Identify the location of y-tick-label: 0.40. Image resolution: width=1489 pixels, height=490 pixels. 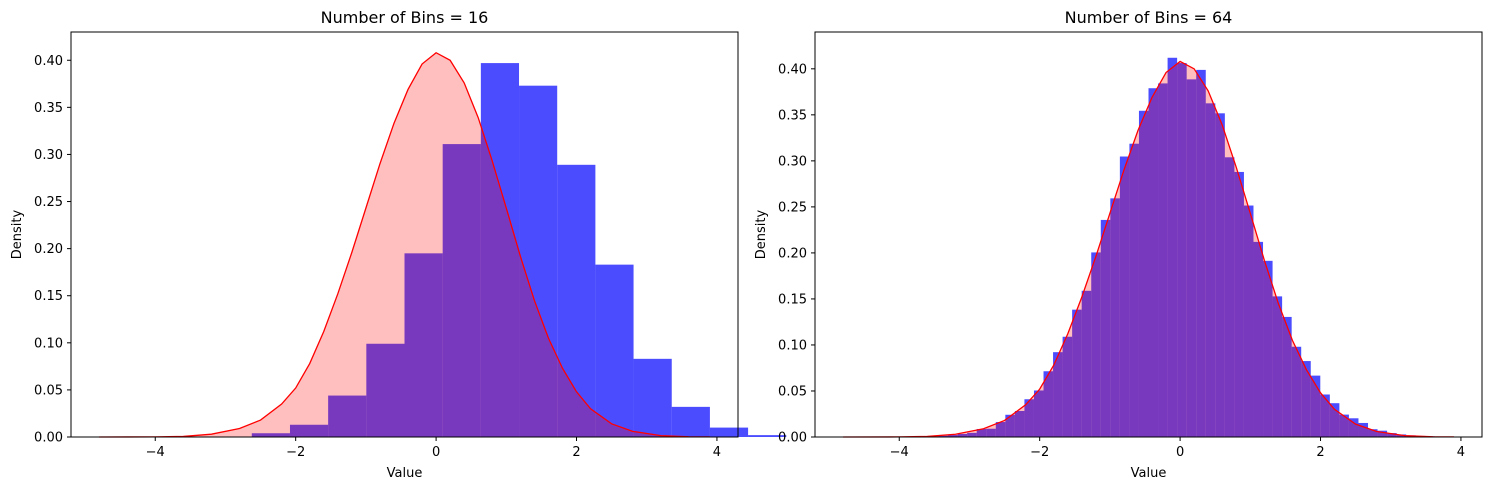
(792, 69).